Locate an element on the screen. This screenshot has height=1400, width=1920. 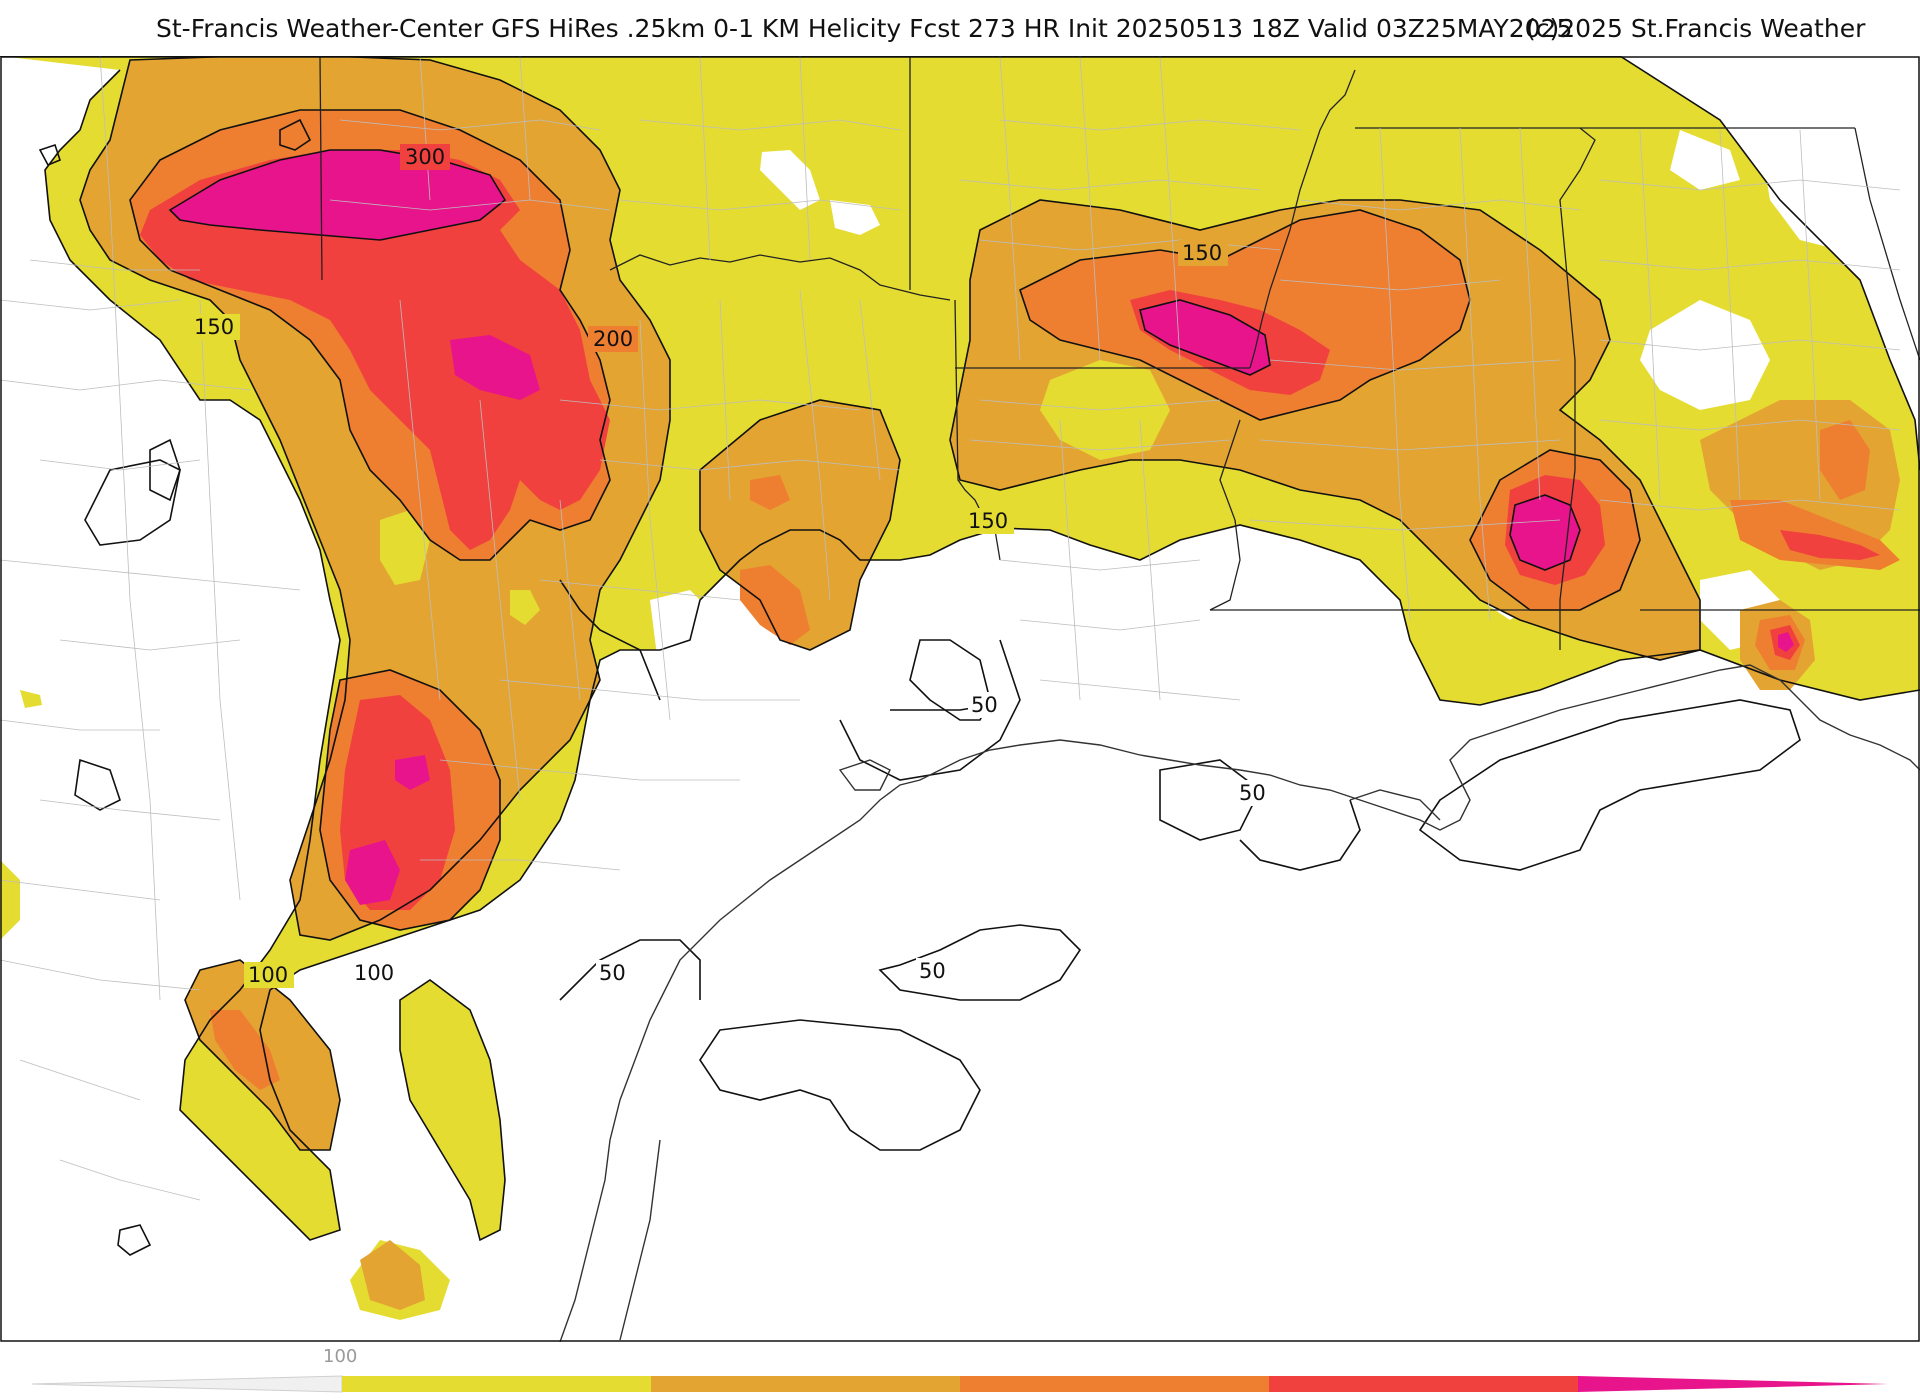
contour-label-50-delta: 50 is located at coordinates (1252, 793).